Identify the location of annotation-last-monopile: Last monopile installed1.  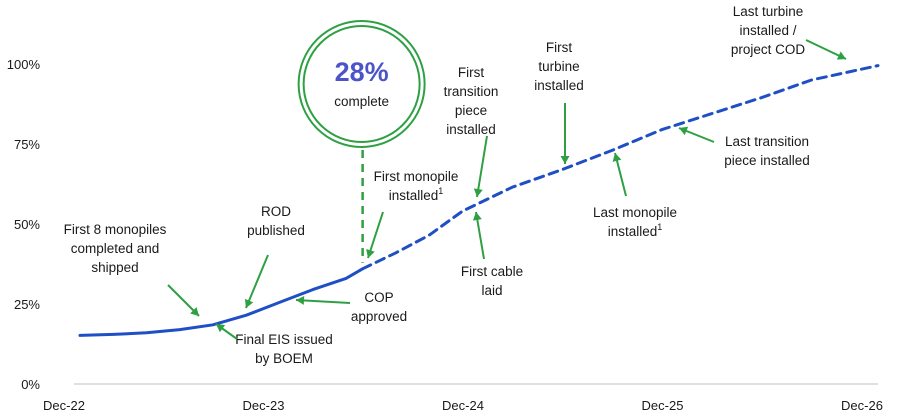
(635, 195).